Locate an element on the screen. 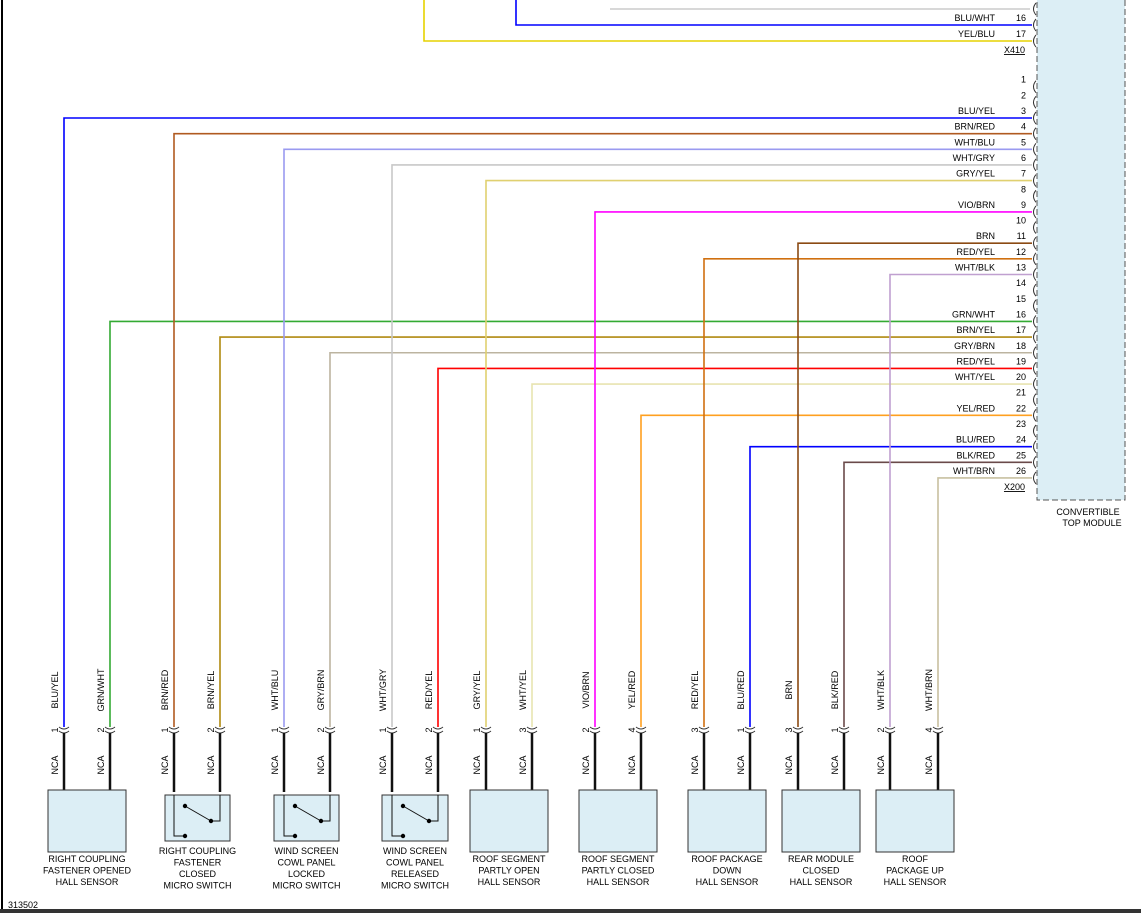  wire-color-label: GRY/BRN is located at coordinates (321, 690).